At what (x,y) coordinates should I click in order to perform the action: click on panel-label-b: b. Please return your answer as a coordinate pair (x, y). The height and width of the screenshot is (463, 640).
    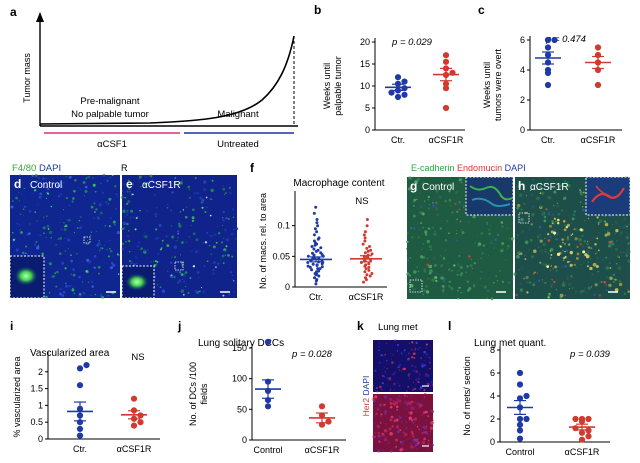
    Looking at the image, I should click on (317, 10).